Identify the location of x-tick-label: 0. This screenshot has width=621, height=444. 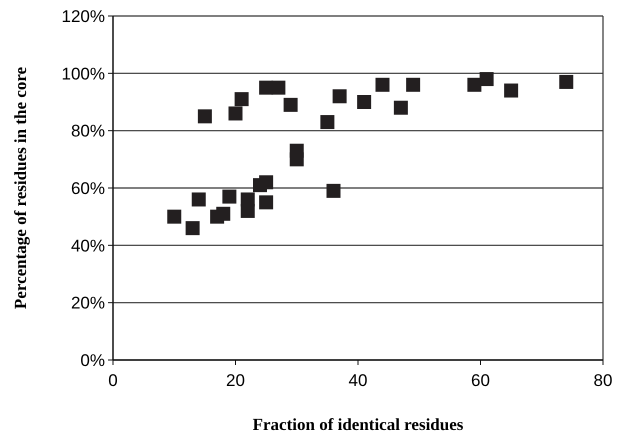
(113, 380).